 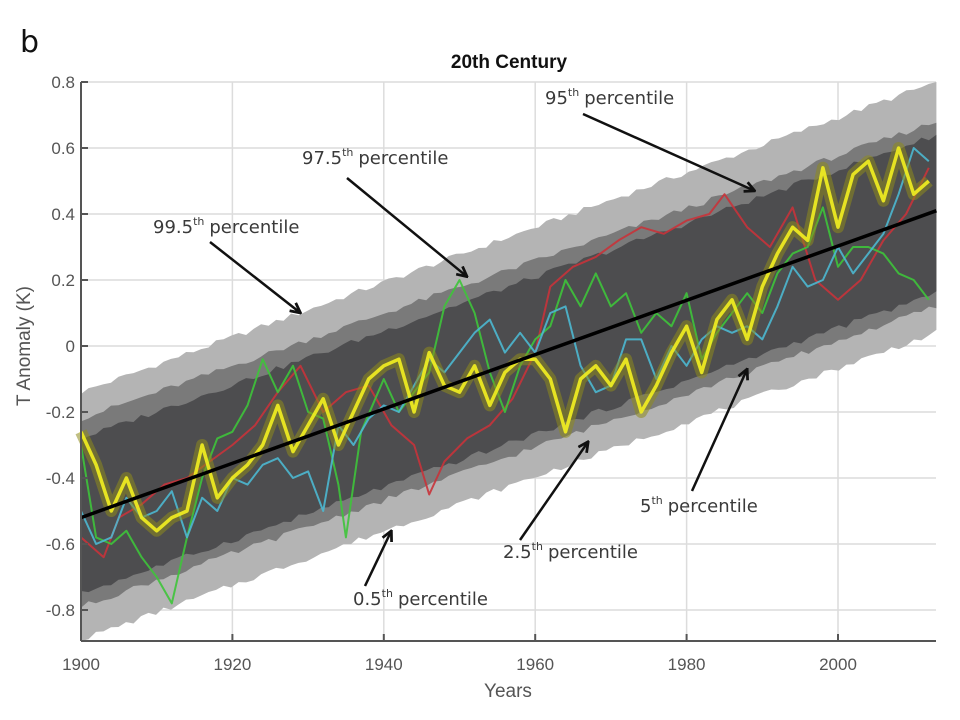 I want to click on annotation-number: 2.5, so click(x=517, y=552).